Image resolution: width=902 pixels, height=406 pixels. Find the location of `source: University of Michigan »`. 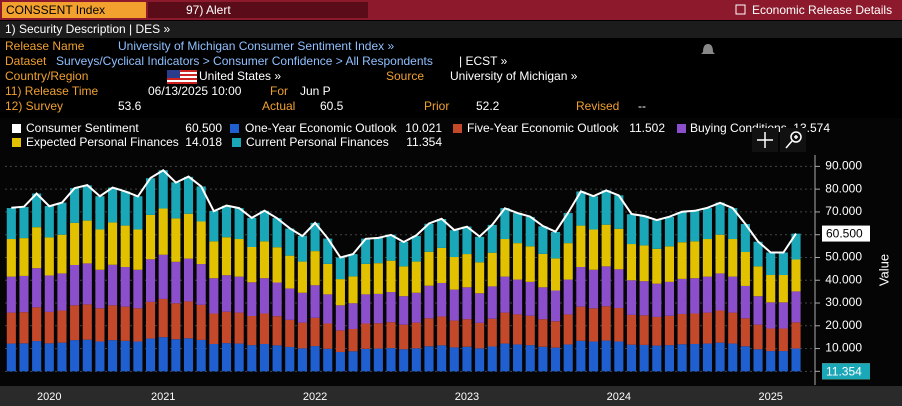

source: University of Michigan » is located at coordinates (514, 76).